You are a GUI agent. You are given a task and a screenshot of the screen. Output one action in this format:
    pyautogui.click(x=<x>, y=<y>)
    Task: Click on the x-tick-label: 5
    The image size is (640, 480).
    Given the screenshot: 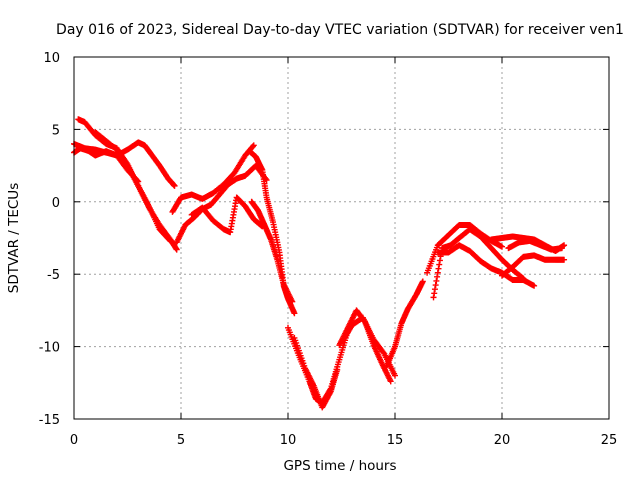 What is the action you would take?
    pyautogui.click(x=181, y=440)
    